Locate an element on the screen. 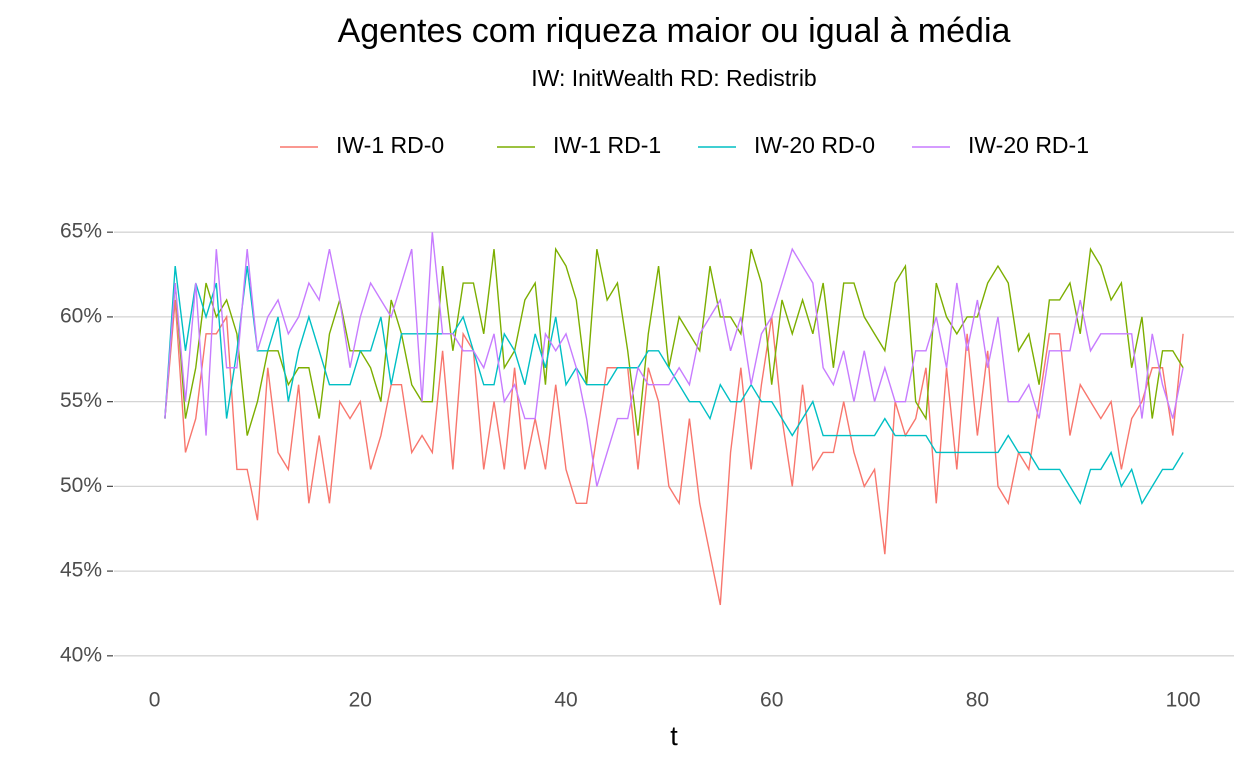  y-tick-label: 40% is located at coordinates (81, 654).